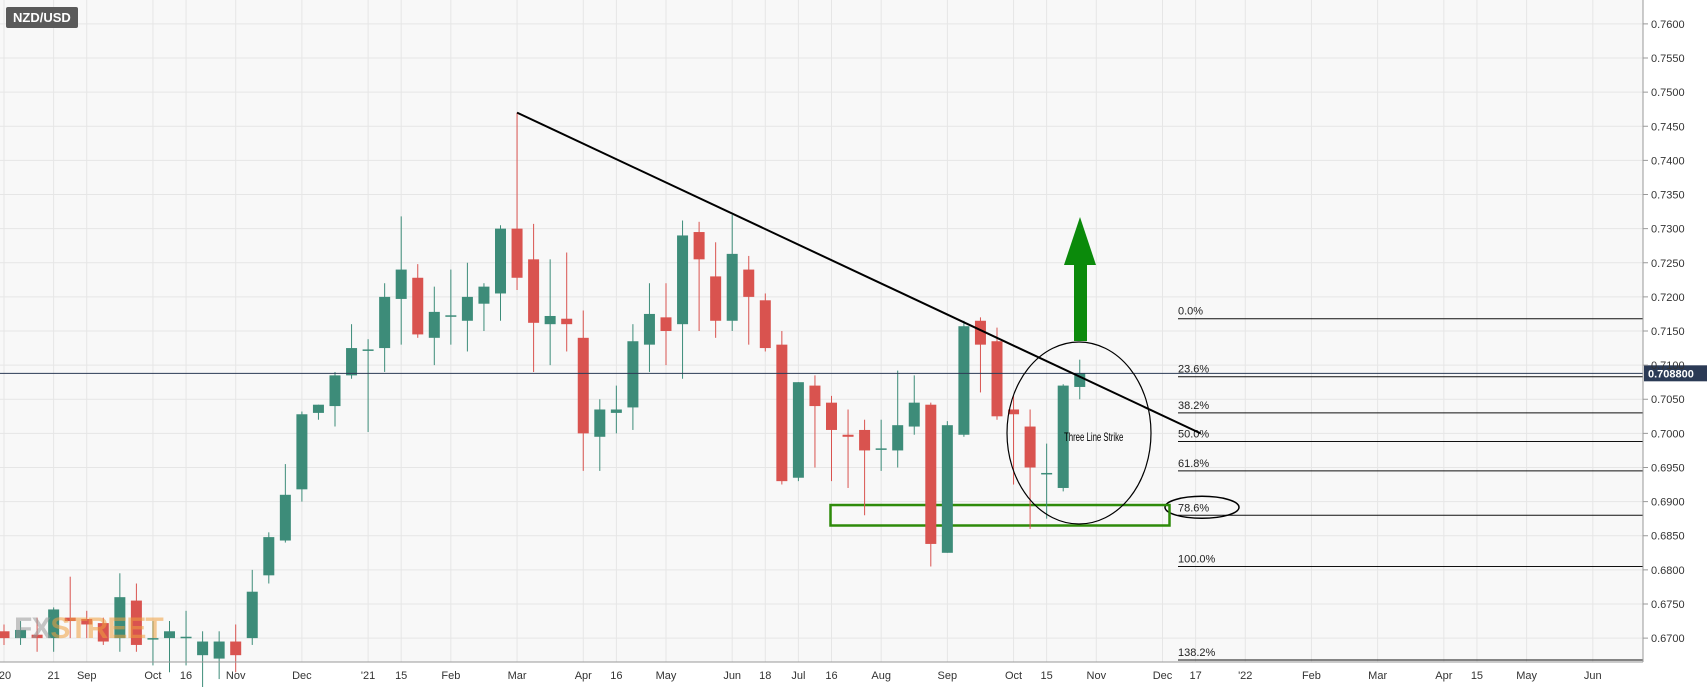  What do you see at coordinates (1668, 93) in the screenshot?
I see `price-tick-label: 0.7500` at bounding box center [1668, 93].